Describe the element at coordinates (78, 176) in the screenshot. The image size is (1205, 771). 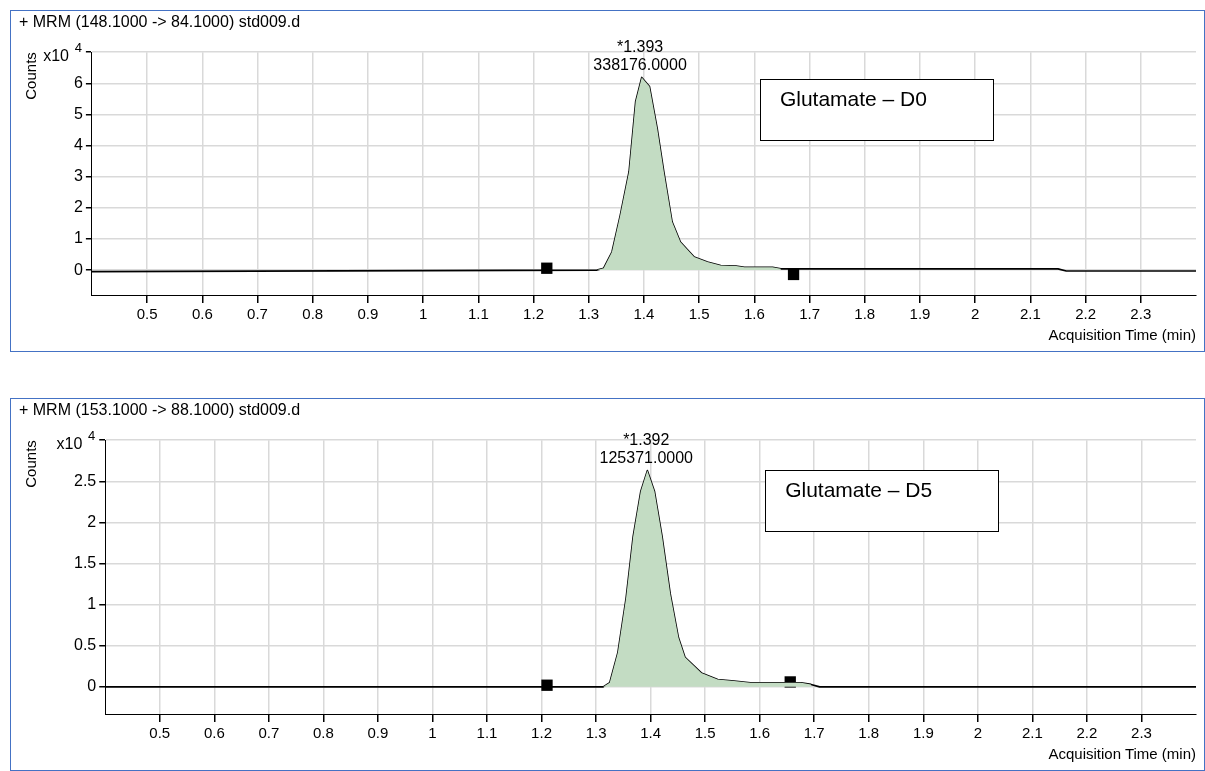
I see `y-tick-label: 3` at that location.